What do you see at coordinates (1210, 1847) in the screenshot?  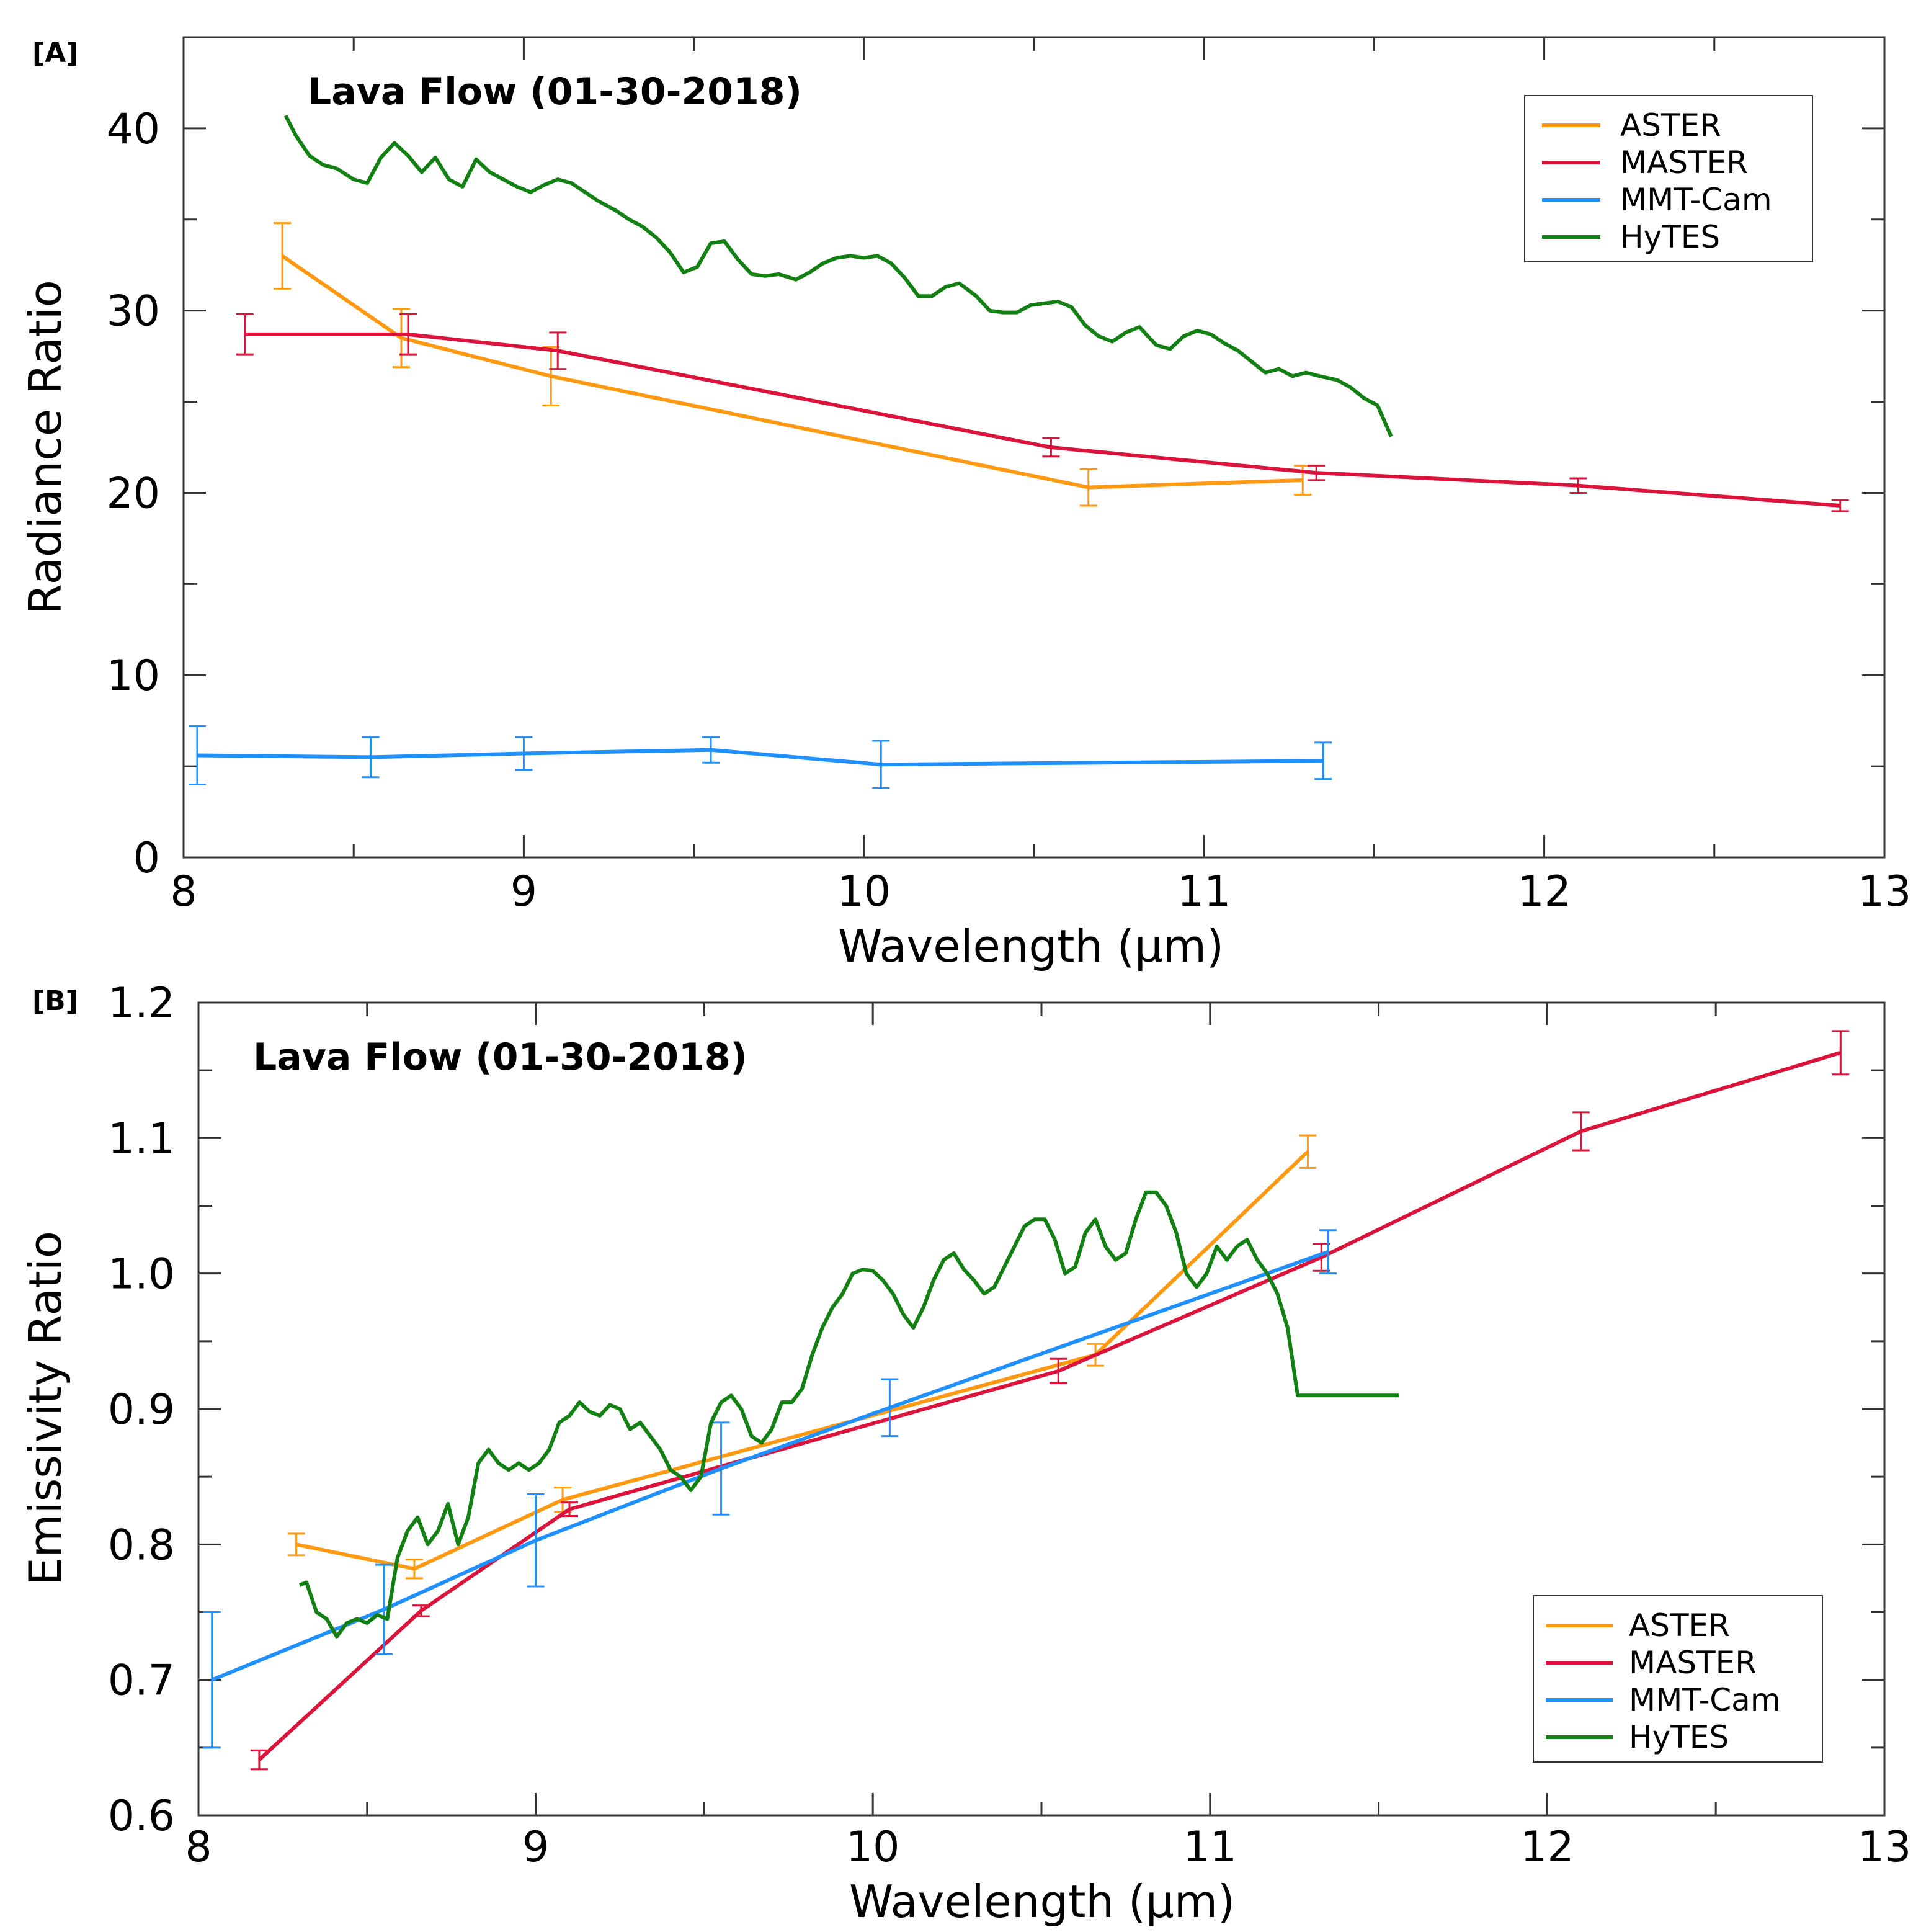 I see `panel-b-x-tick-label: 11` at bounding box center [1210, 1847].